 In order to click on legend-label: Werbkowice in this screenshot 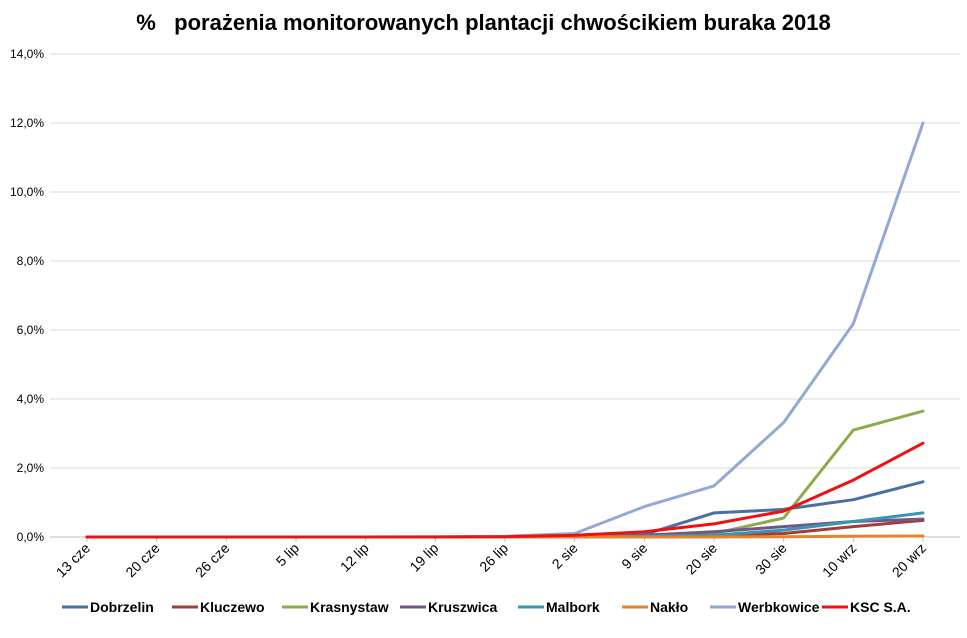, I will do `click(779, 607)`.